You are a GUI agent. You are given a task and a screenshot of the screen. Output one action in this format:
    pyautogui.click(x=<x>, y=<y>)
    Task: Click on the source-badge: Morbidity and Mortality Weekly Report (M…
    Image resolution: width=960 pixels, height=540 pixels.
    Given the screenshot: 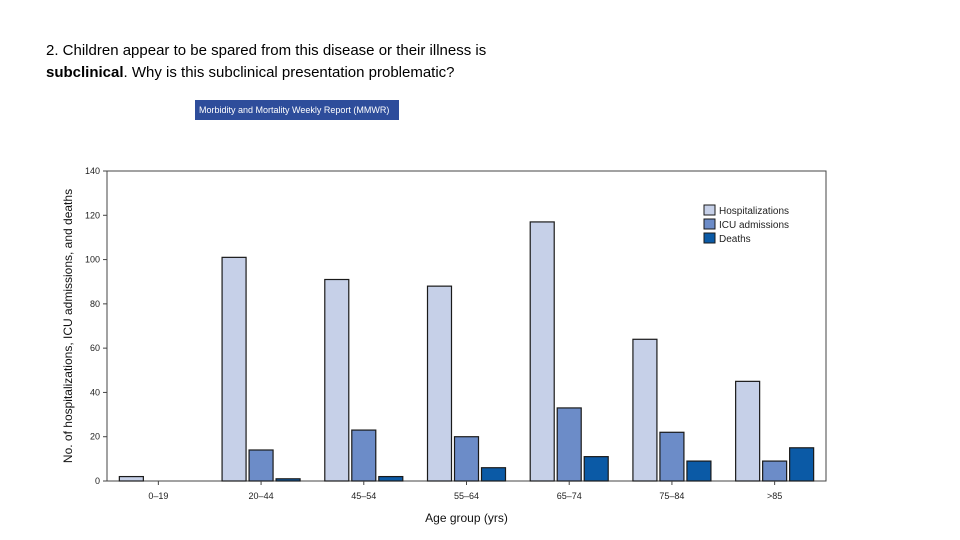 What is the action you would take?
    pyautogui.click(x=297, y=110)
    